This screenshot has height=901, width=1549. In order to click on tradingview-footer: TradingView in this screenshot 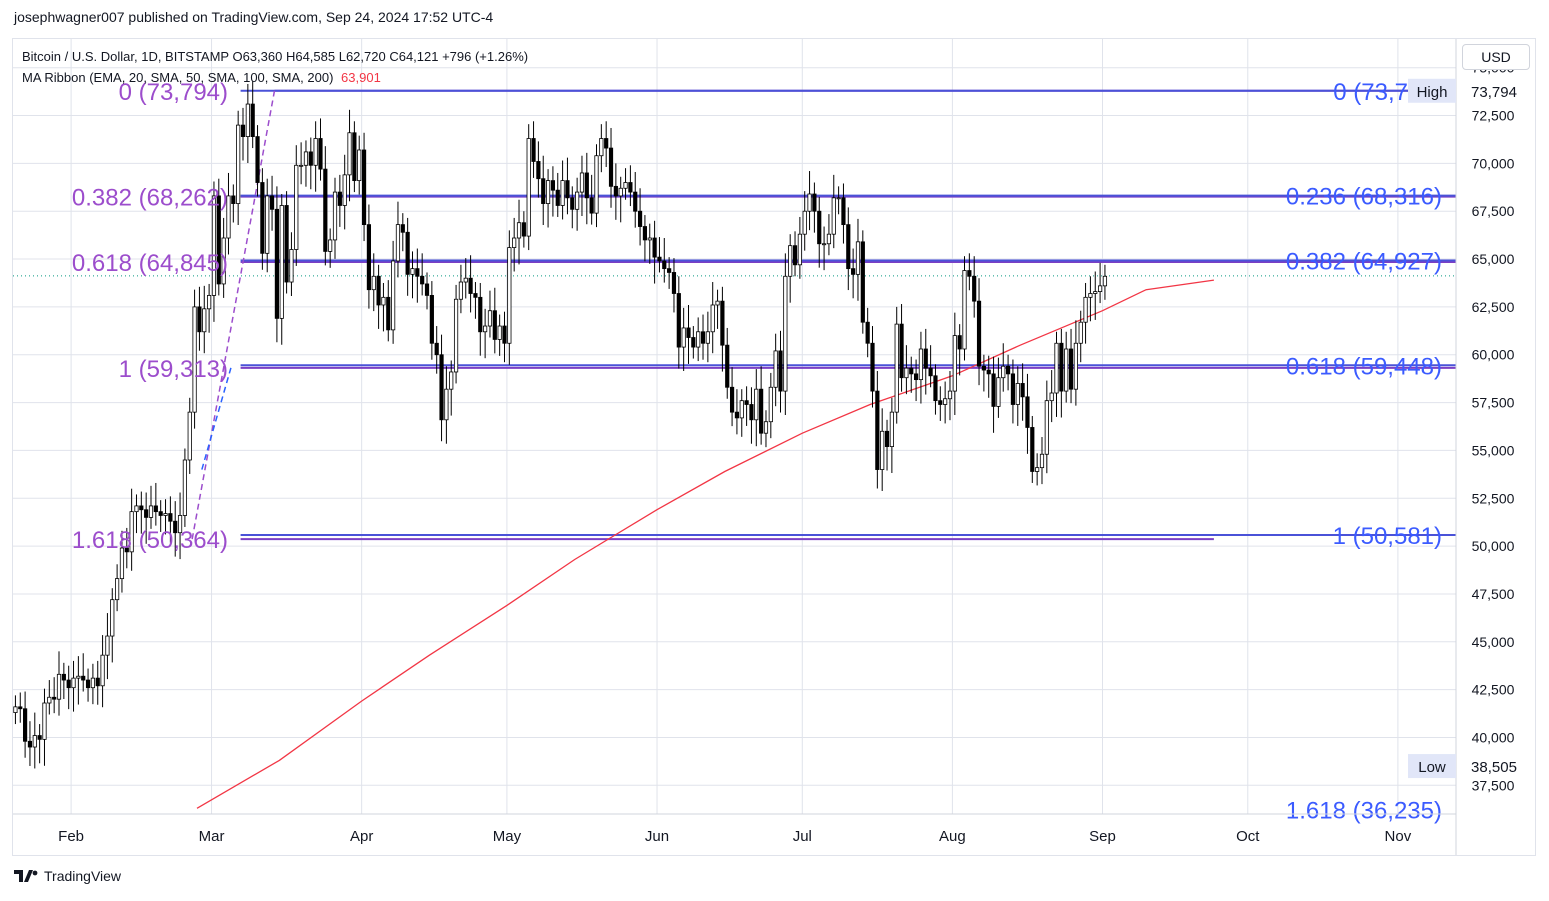, I will do `click(67, 876)`.